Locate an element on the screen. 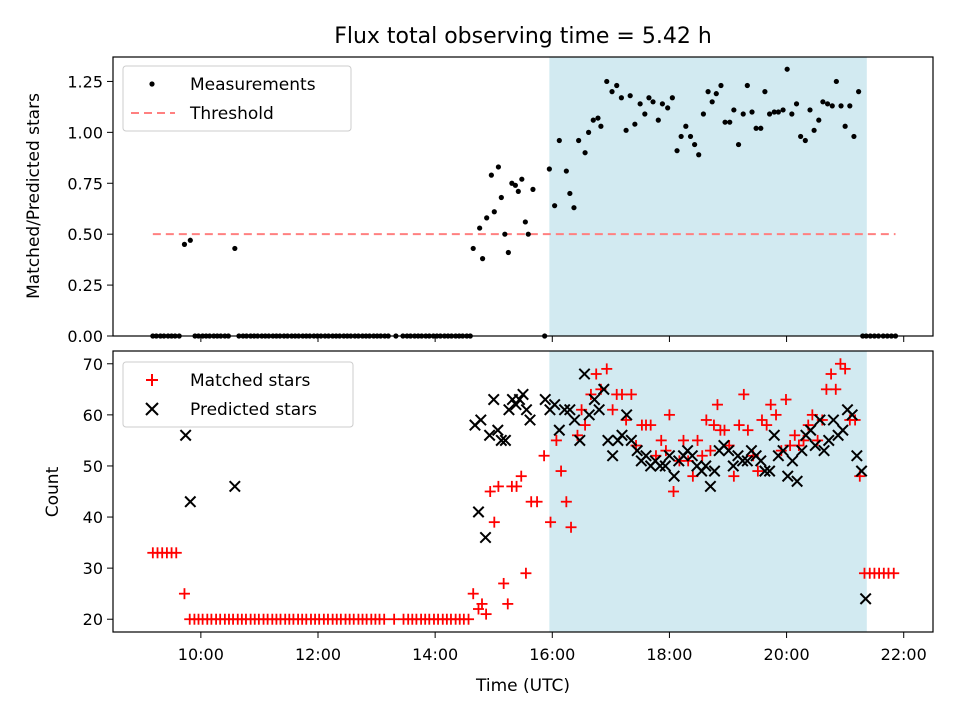  x-tick-label: 20:00 is located at coordinates (787, 654).